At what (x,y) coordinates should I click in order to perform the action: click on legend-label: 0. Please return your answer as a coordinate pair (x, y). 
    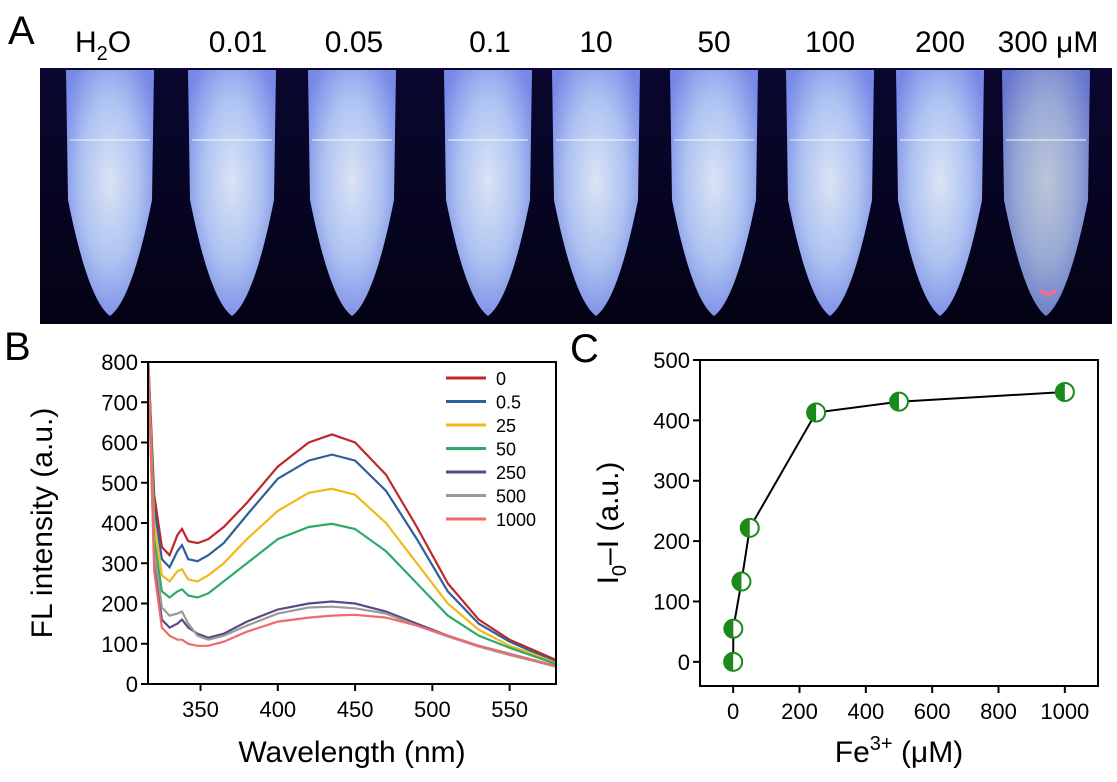
    Looking at the image, I should click on (501, 379).